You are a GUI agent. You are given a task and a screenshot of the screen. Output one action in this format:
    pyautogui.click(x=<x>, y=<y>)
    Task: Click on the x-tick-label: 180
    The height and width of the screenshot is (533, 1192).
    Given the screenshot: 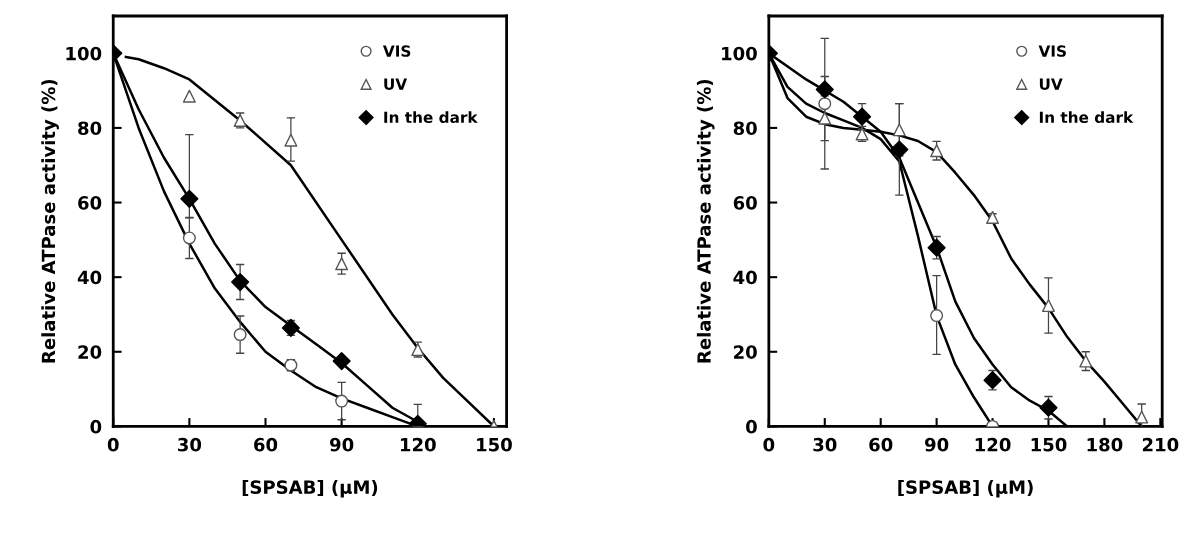 What is the action you would take?
    pyautogui.click(x=1105, y=444)
    